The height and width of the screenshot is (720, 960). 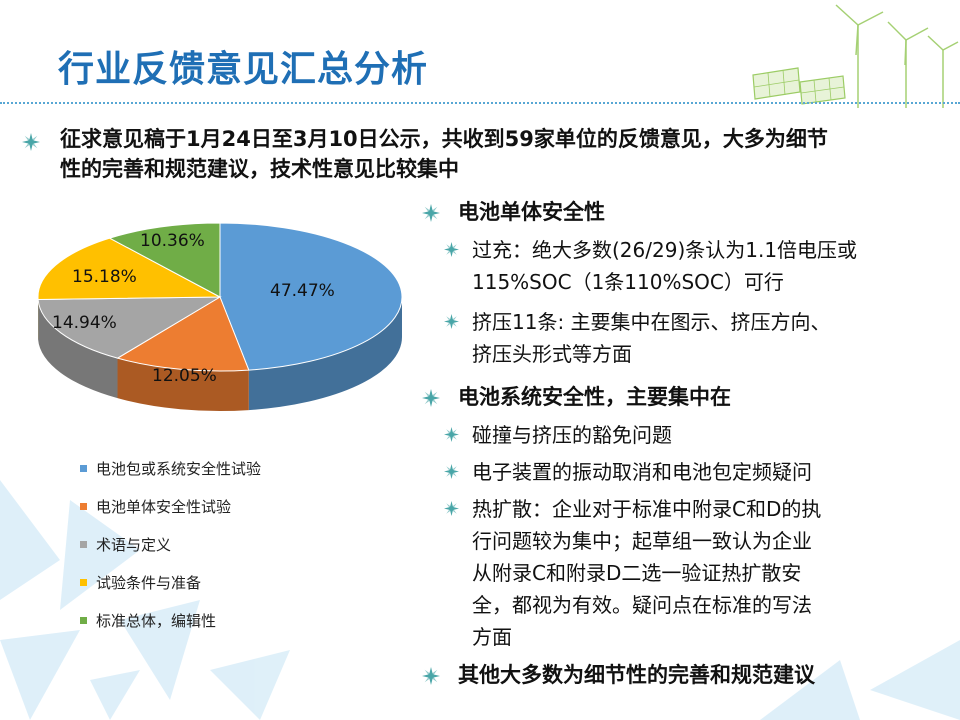 What do you see at coordinates (628, 282) in the screenshot?
I see `section-1-item-1-line-2: 115%SOC（1条110%SOC）可行` at bounding box center [628, 282].